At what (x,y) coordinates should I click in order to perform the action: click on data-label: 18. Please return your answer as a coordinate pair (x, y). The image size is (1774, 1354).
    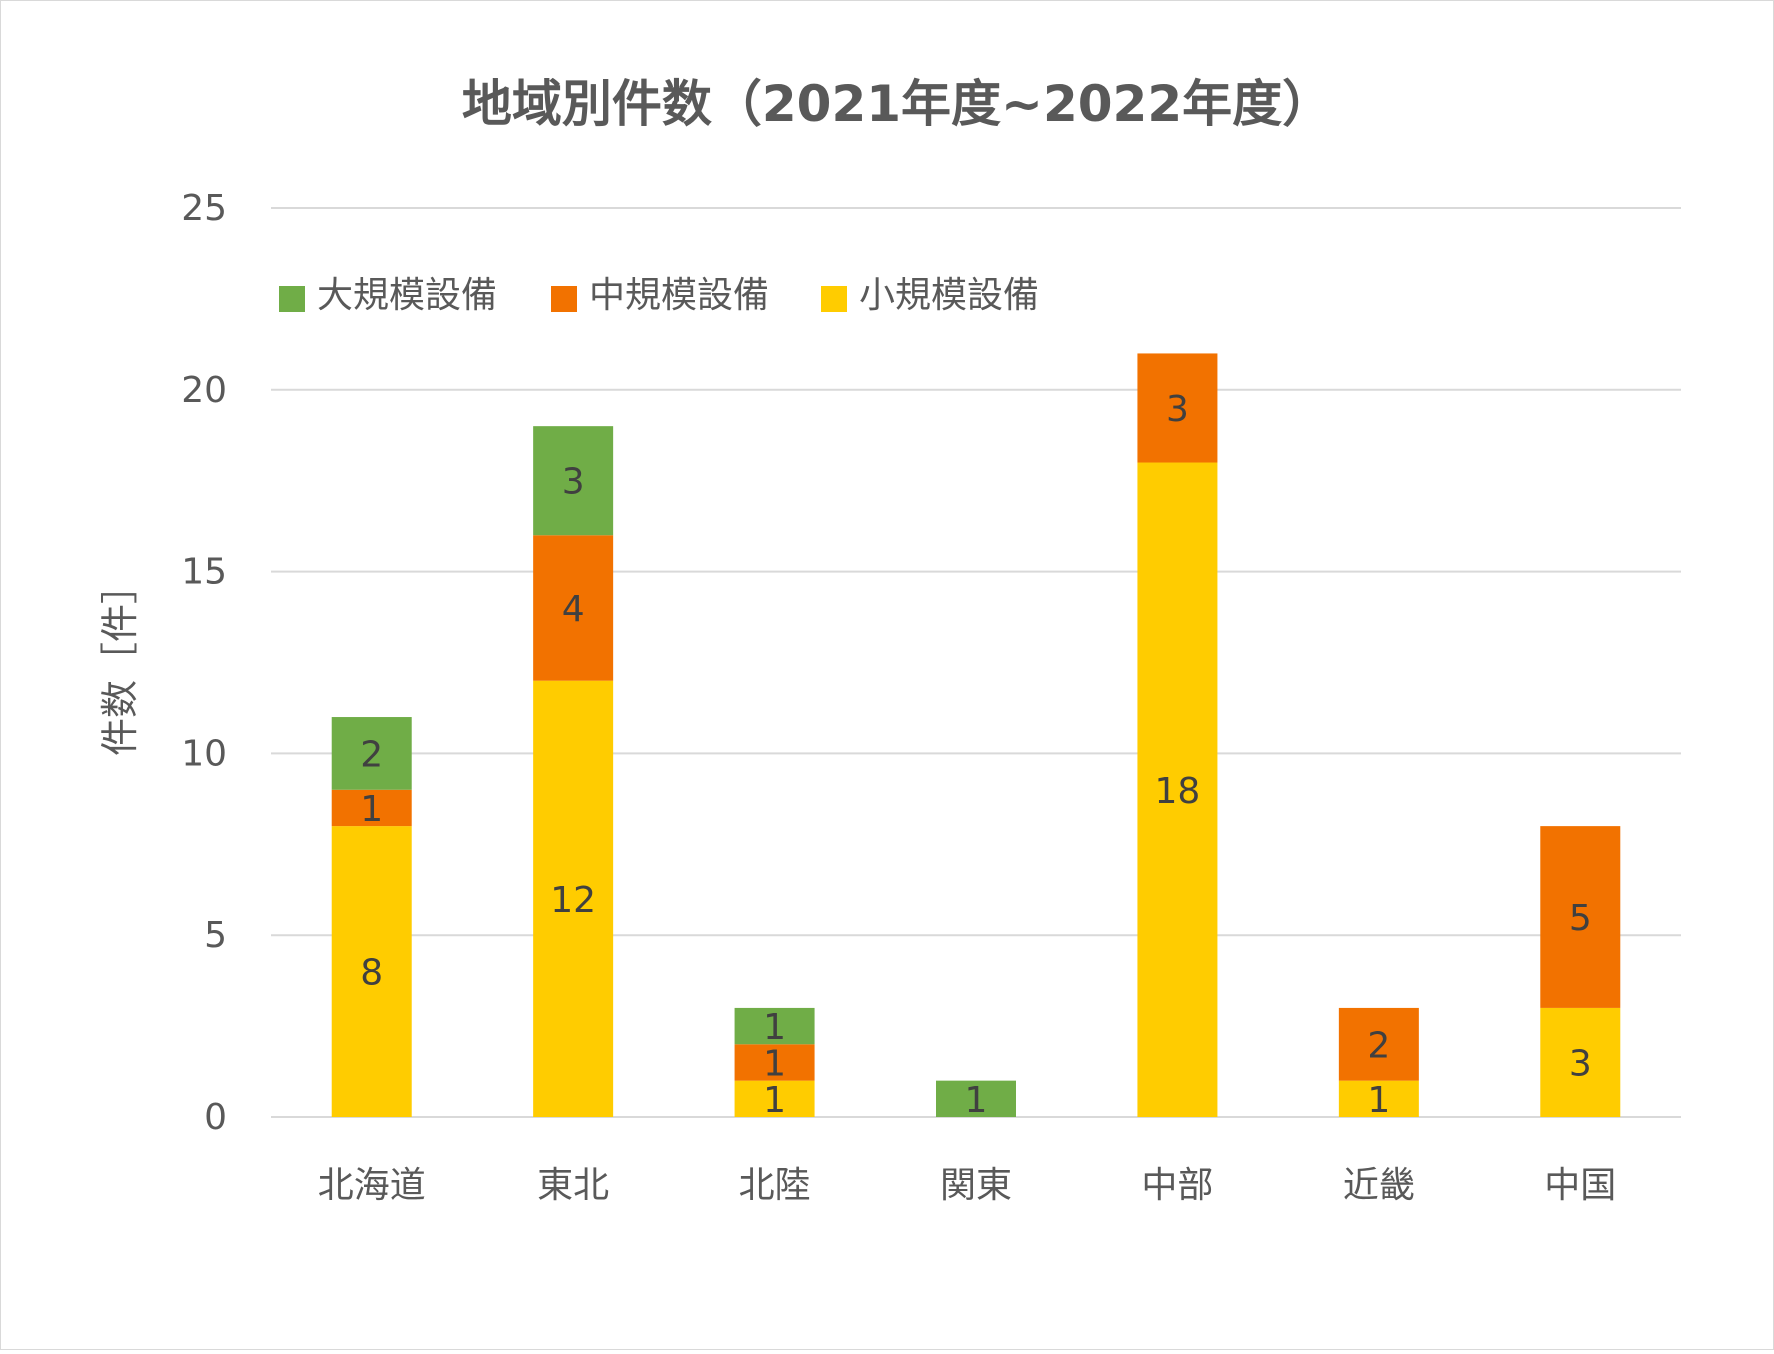
    Looking at the image, I should click on (1178, 791).